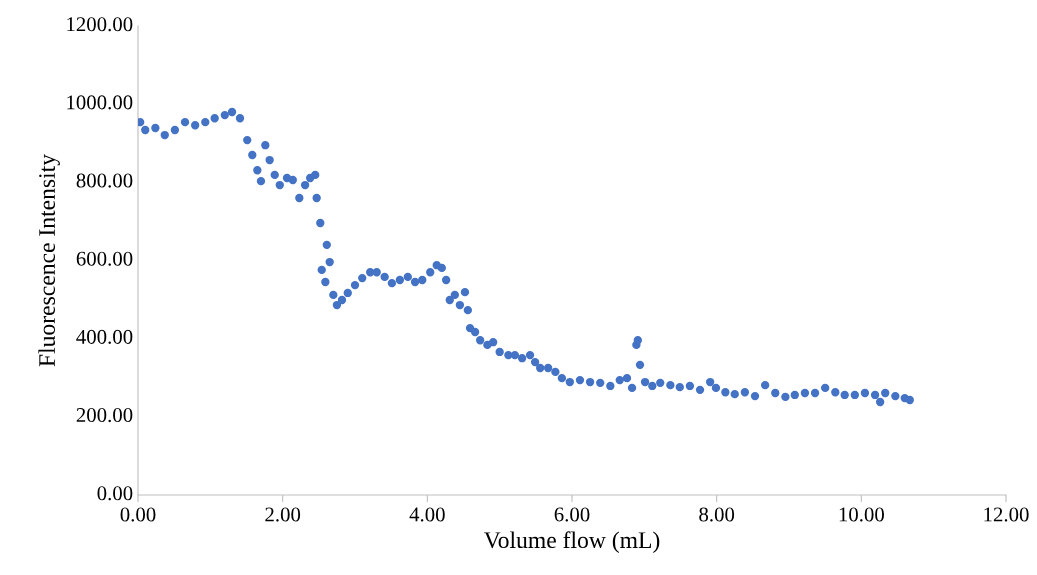  What do you see at coordinates (571, 542) in the screenshot?
I see `x-axis-title: Volume flow (mL)` at bounding box center [571, 542].